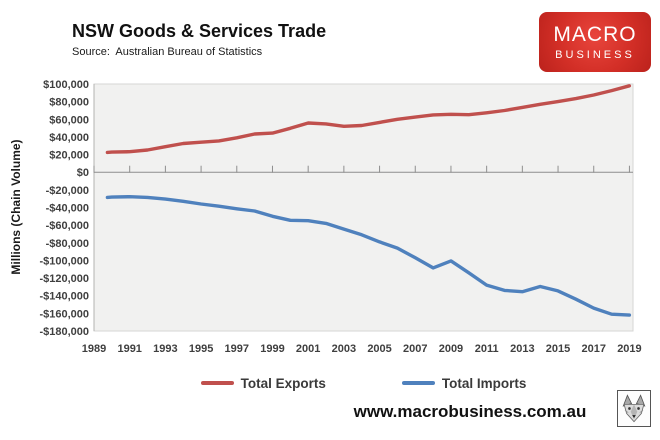 This screenshot has width=660, height=440. What do you see at coordinates (629, 349) in the screenshot?
I see `x-tick-label: 2019` at bounding box center [629, 349].